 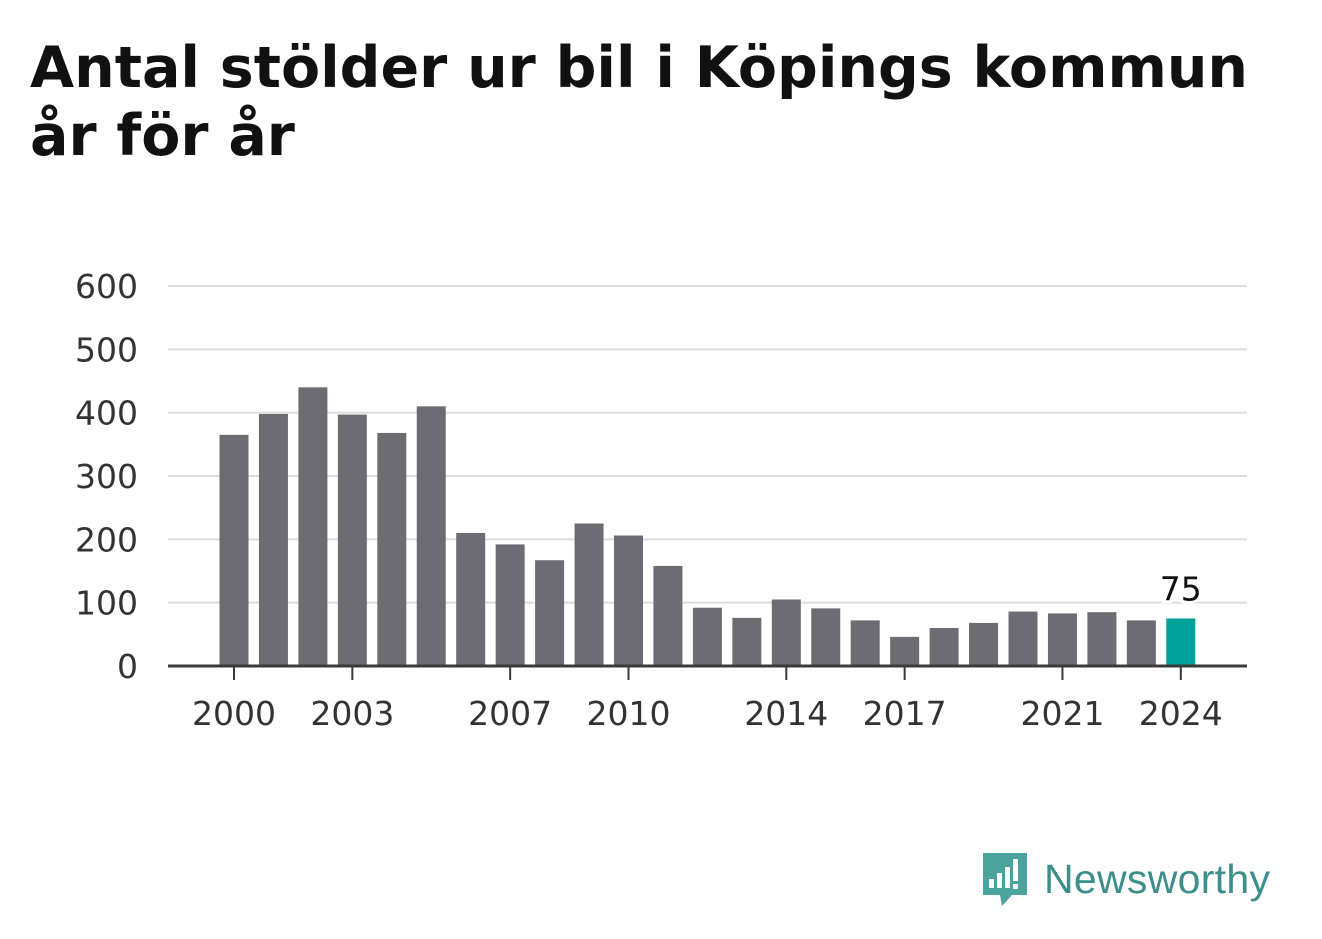 I want to click on x-axis: 2000 2003 2007 2010 2014 2017 2021 2024, so click(x=707, y=698).